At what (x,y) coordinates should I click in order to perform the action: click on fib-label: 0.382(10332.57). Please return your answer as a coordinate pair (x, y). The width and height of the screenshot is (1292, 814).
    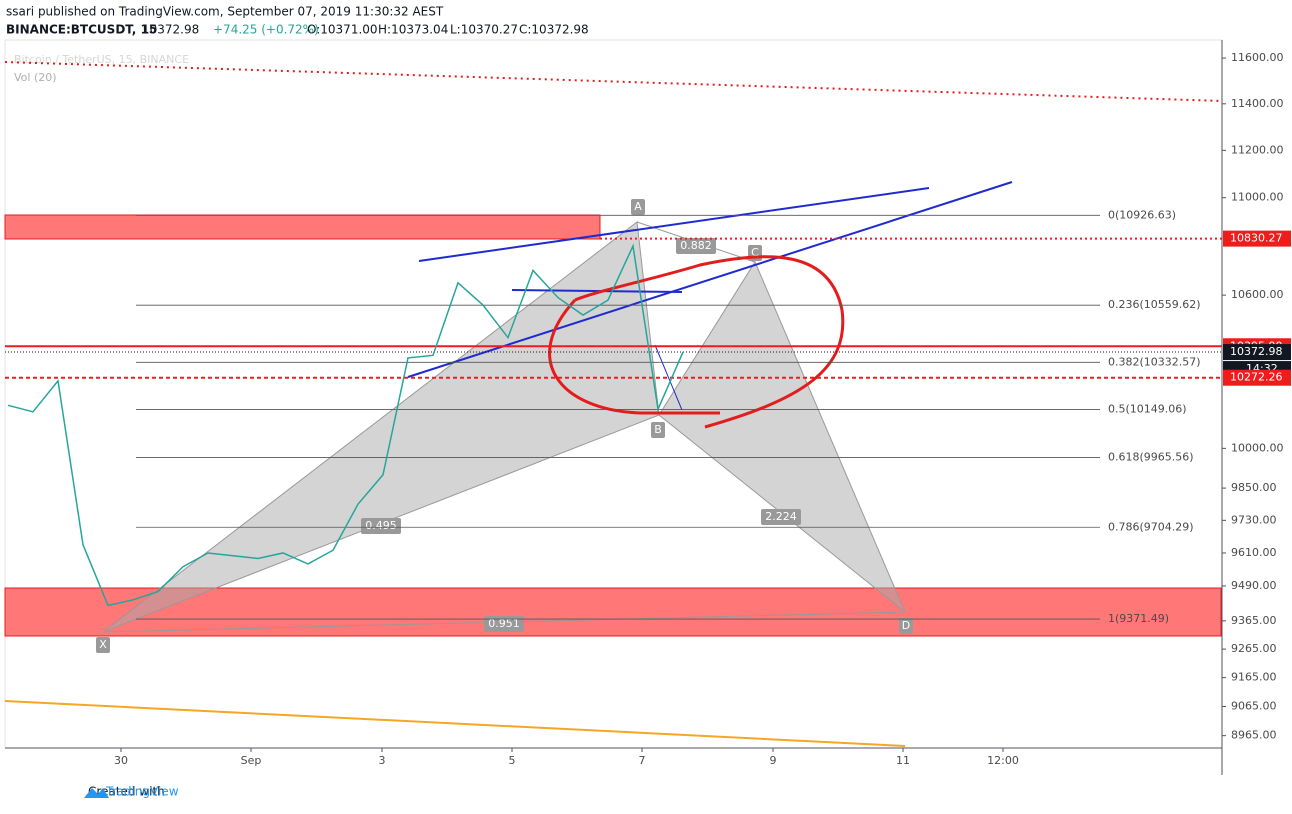
    Looking at the image, I should click on (1154, 361).